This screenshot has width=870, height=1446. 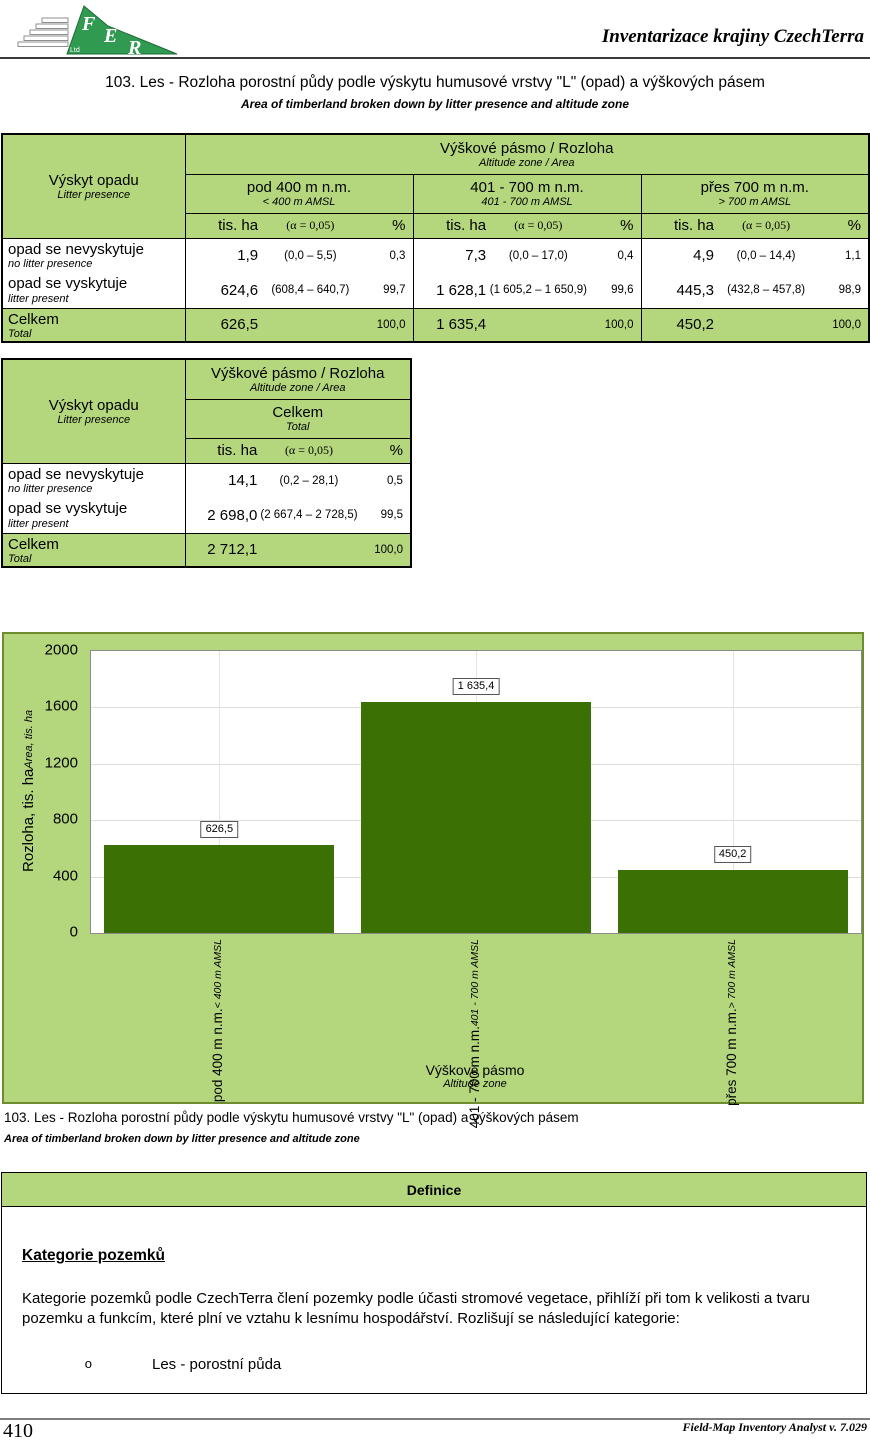 What do you see at coordinates (65, 876) in the screenshot?
I see `y-tick-label: 400` at bounding box center [65, 876].